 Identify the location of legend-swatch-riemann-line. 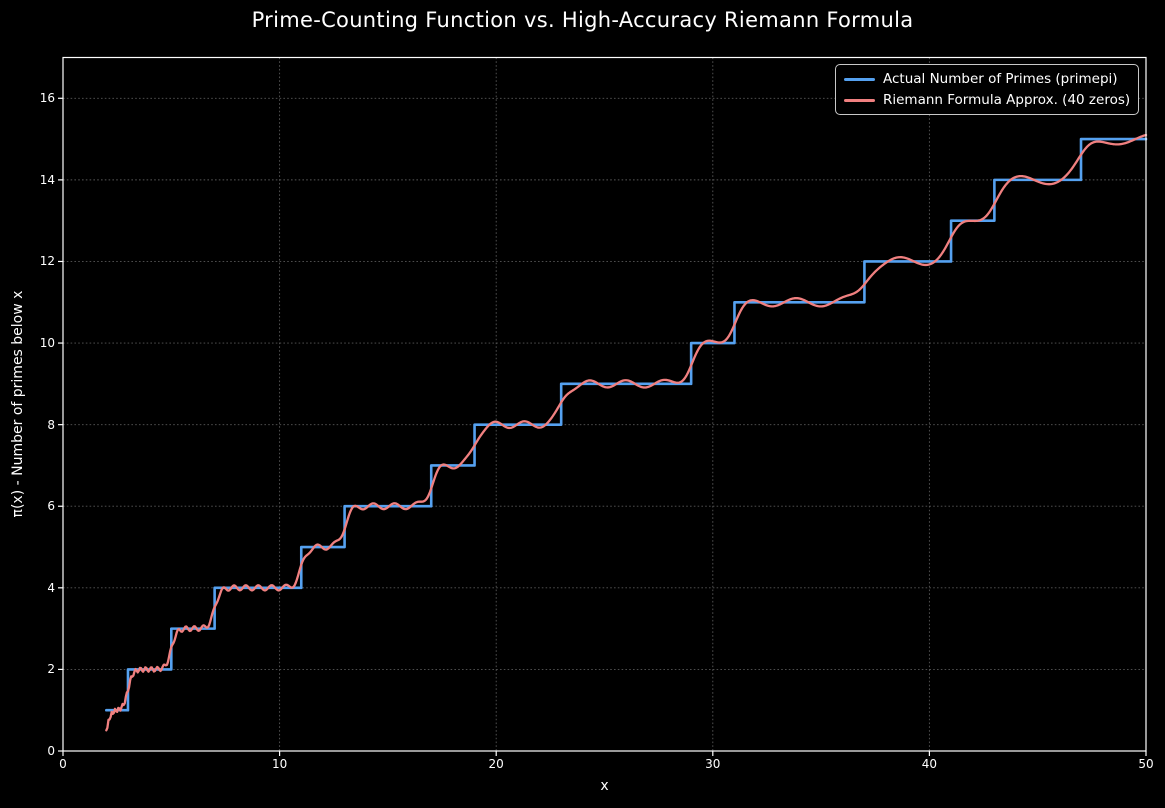
(859, 100).